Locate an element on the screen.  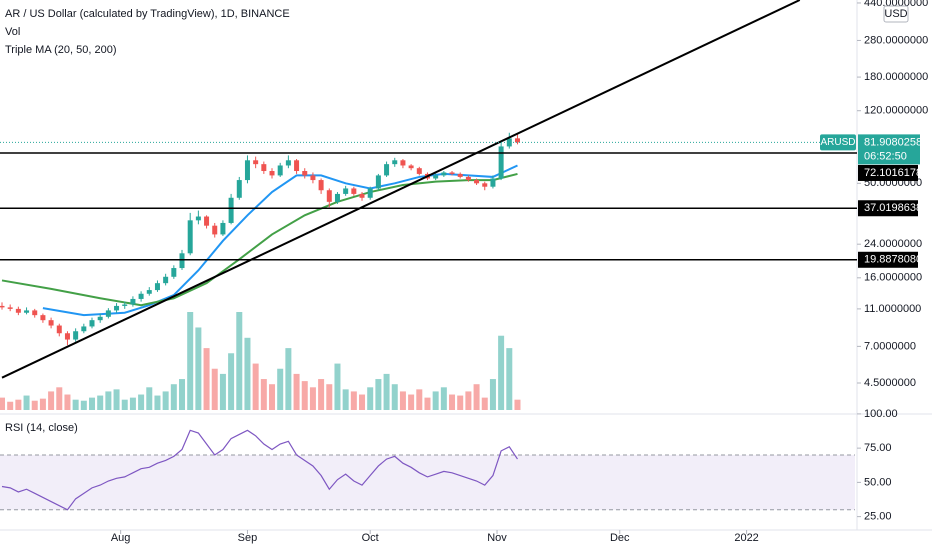
y-tick-label: 440.0000000 is located at coordinates (896, 4).